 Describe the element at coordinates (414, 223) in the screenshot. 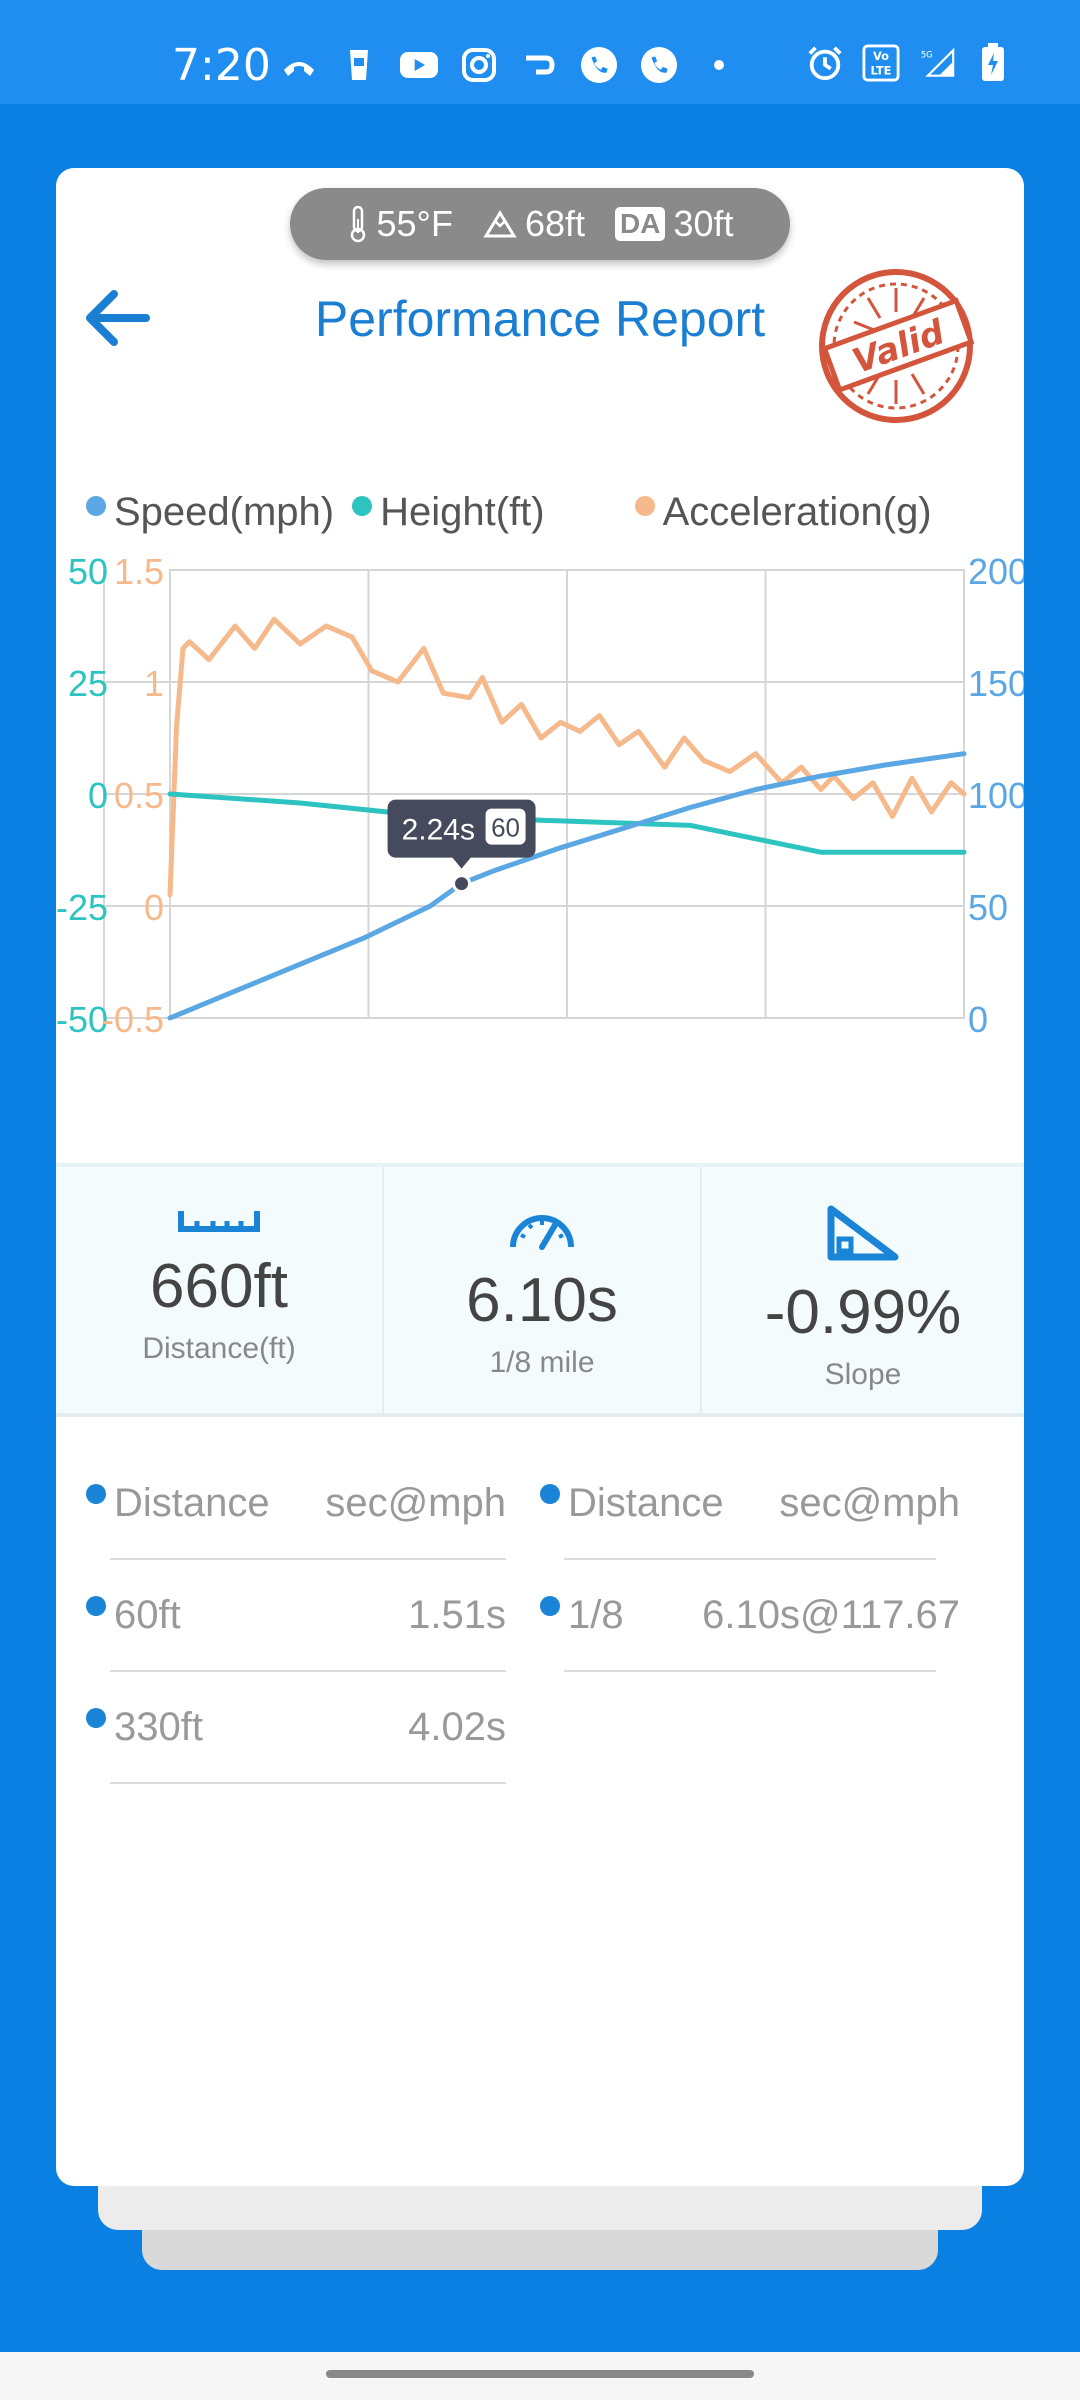

I see `temperature-value: 55°F` at that location.